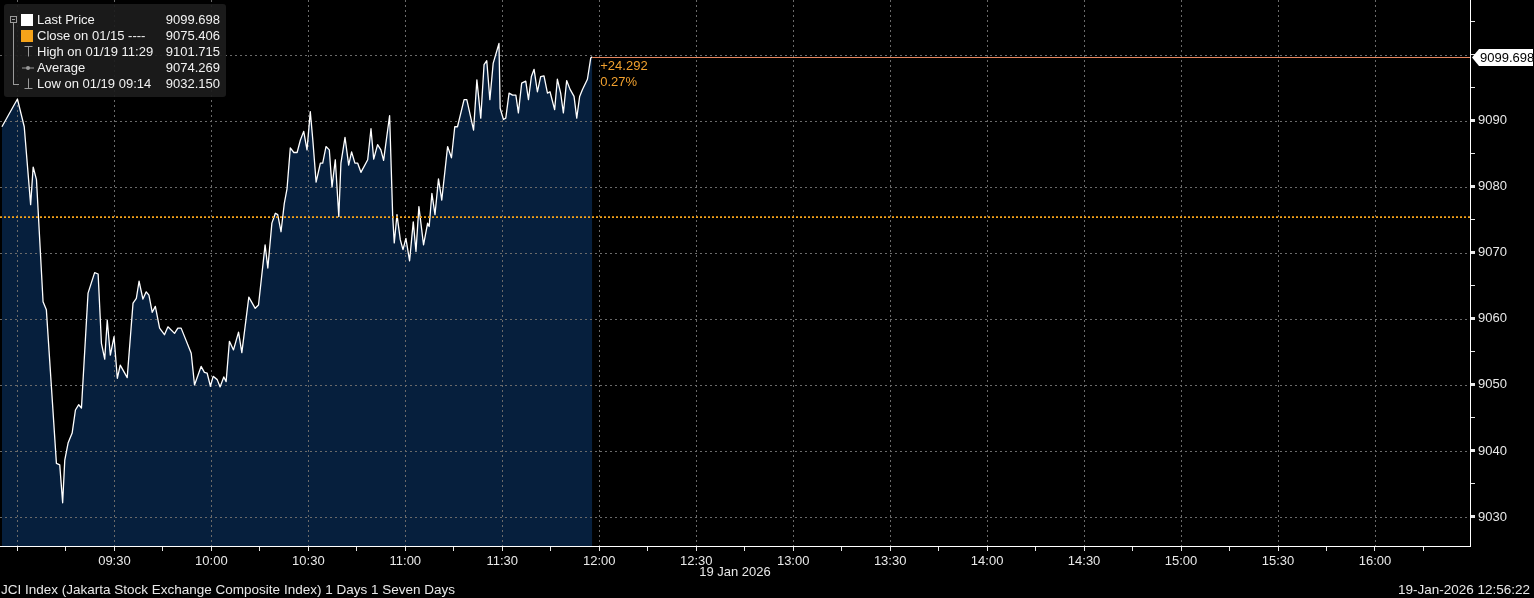  Describe the element at coordinates (890, 561) in the screenshot. I see `x-tick-label: 13:30` at that location.